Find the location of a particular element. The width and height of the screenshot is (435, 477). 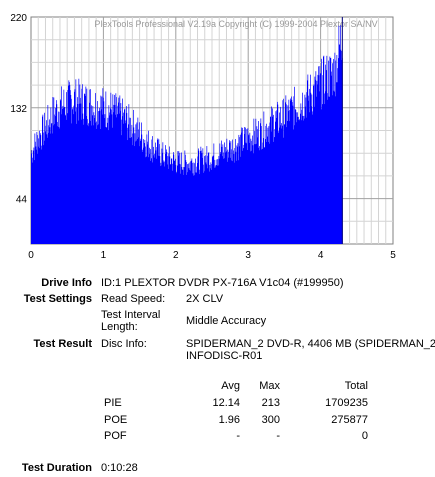

row-name: POF is located at coordinates (115, 436).